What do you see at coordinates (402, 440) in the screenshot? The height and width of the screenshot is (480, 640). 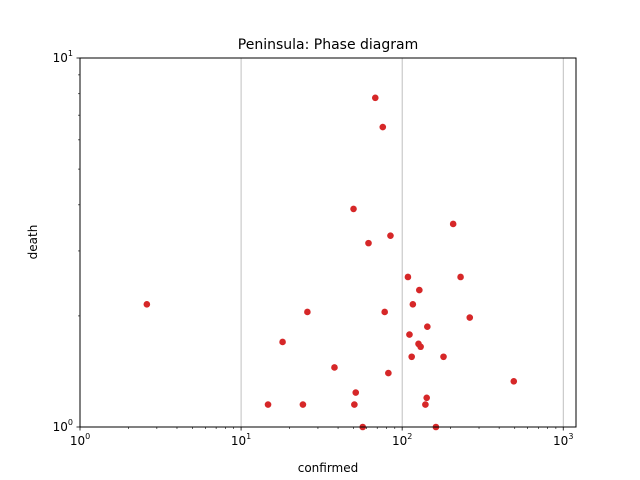 I see `x-tick-label: 10²` at bounding box center [402, 440].